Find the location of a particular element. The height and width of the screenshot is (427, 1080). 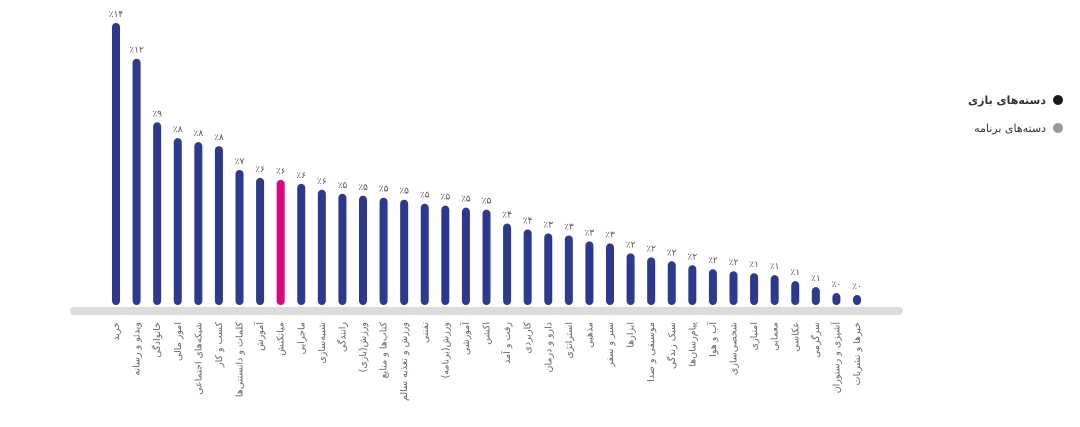

x-tick-label: رانندگی is located at coordinates (342, 337).